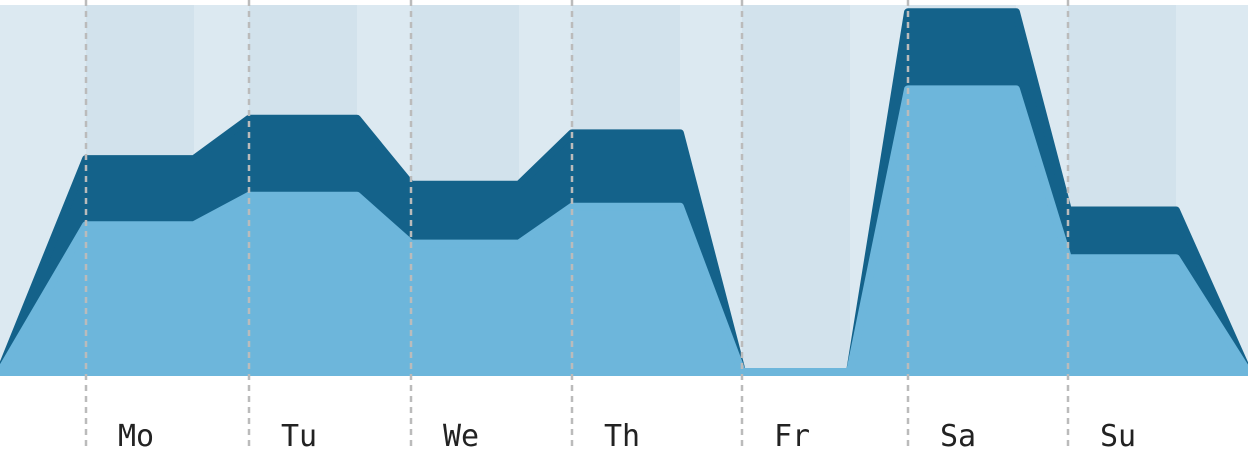 Image resolution: width=1248 pixels, height=451 pixels. Describe the element at coordinates (136, 435) in the screenshot. I see `x-tick-label-mo: Mo` at that location.